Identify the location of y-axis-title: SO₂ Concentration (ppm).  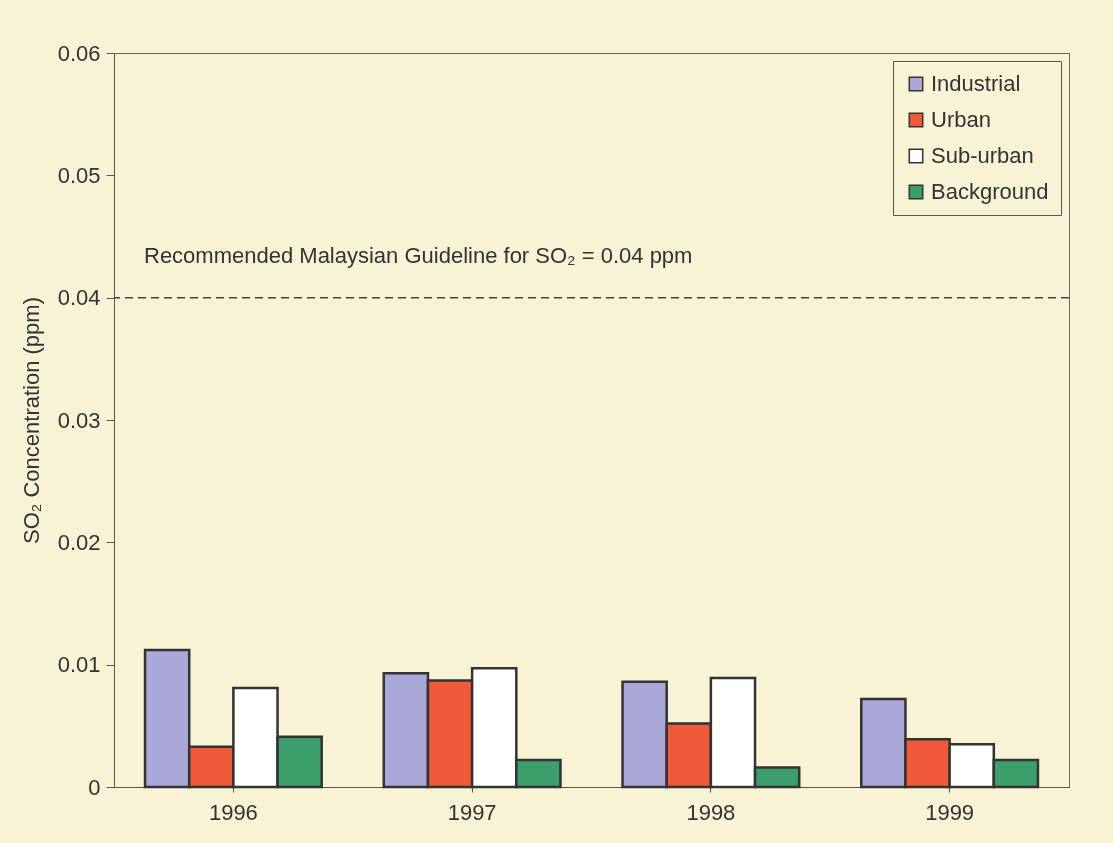
(31, 420).